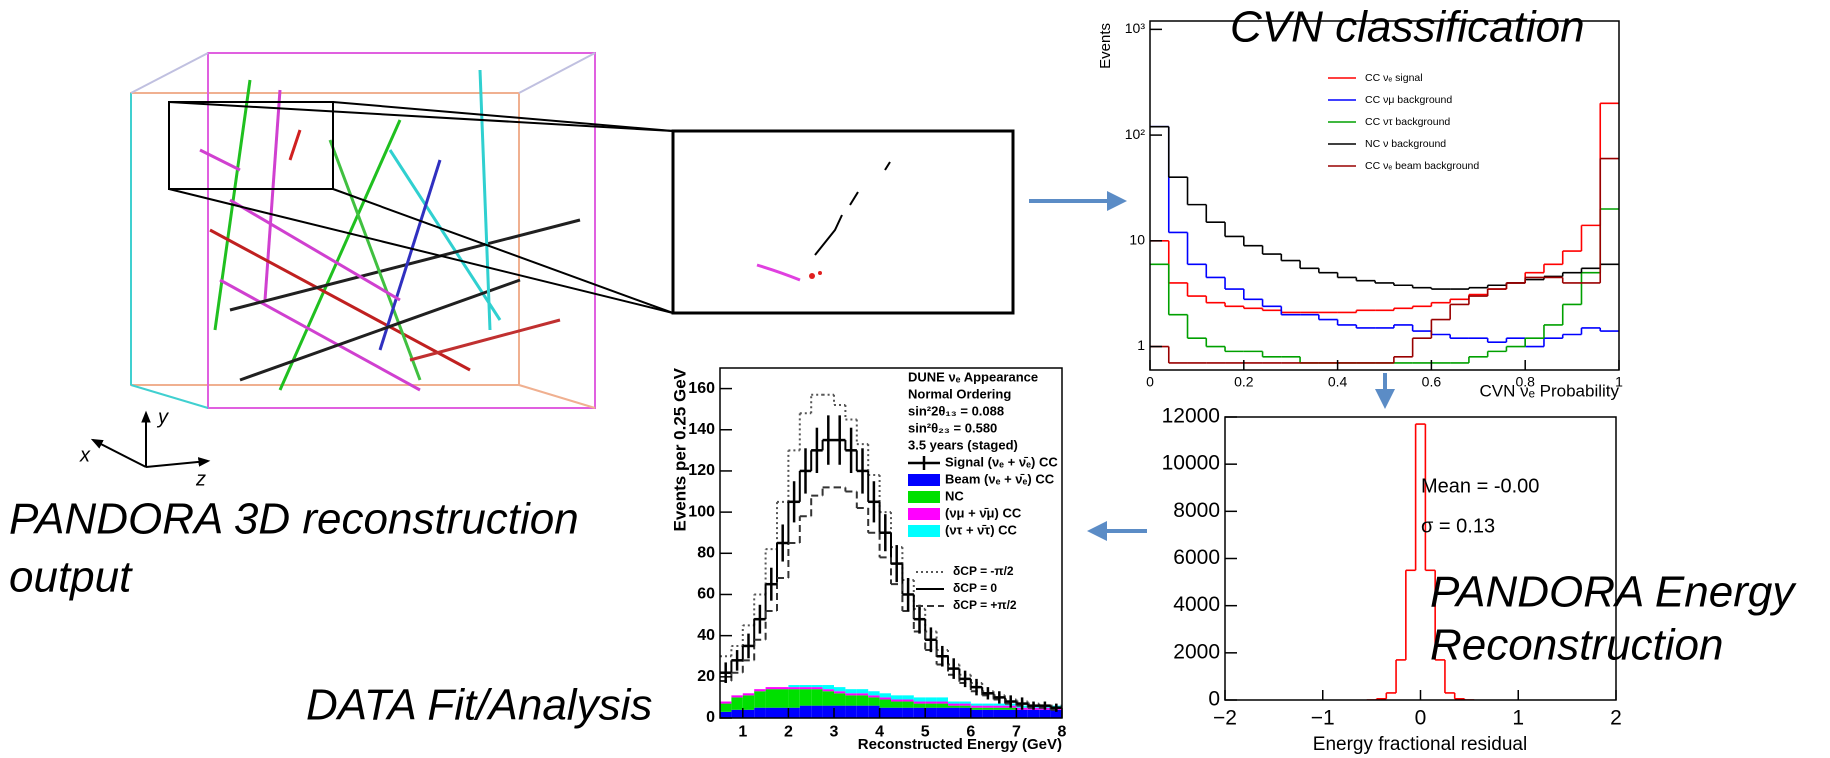  What do you see at coordinates (251, 145) in the screenshot?
I see `zoom-region` at bounding box center [251, 145].